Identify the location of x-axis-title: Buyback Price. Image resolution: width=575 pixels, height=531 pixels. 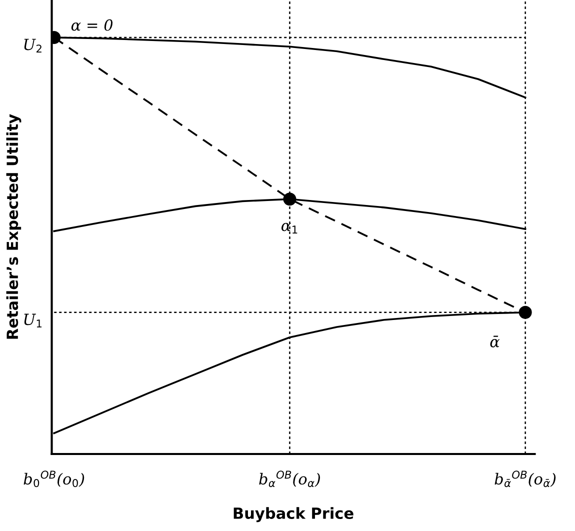
(294, 514).